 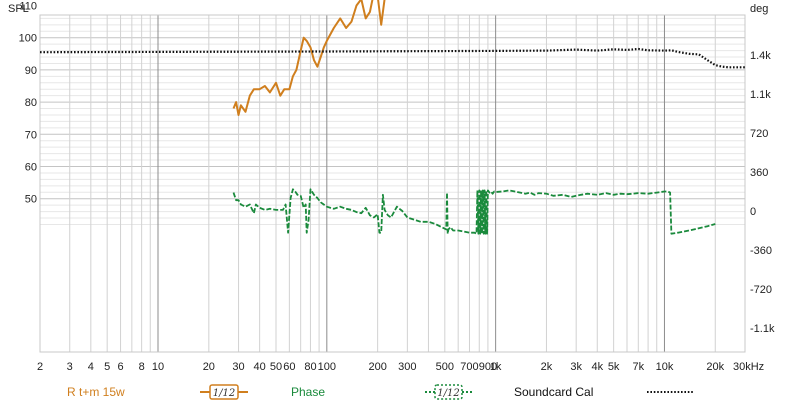 What do you see at coordinates (28, 39) in the screenshot?
I see `y-left-tick-label: 100` at bounding box center [28, 39].